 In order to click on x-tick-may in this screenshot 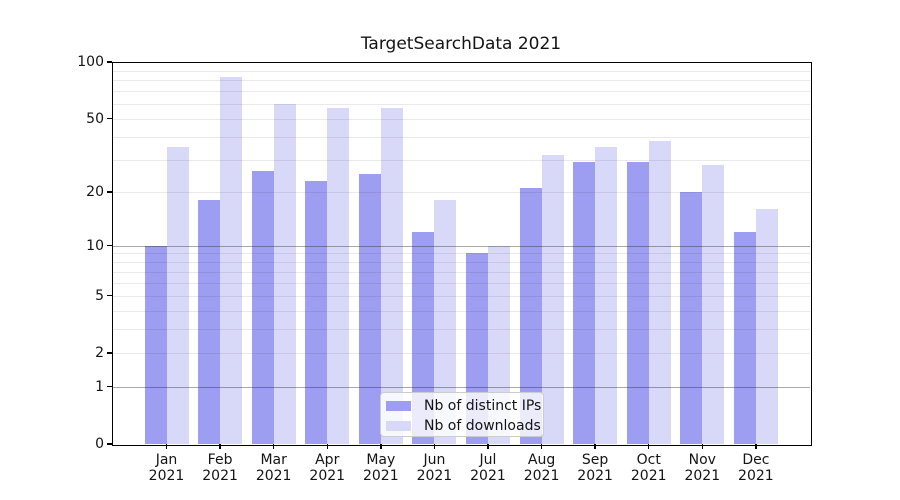, I will do `click(381, 446)`.